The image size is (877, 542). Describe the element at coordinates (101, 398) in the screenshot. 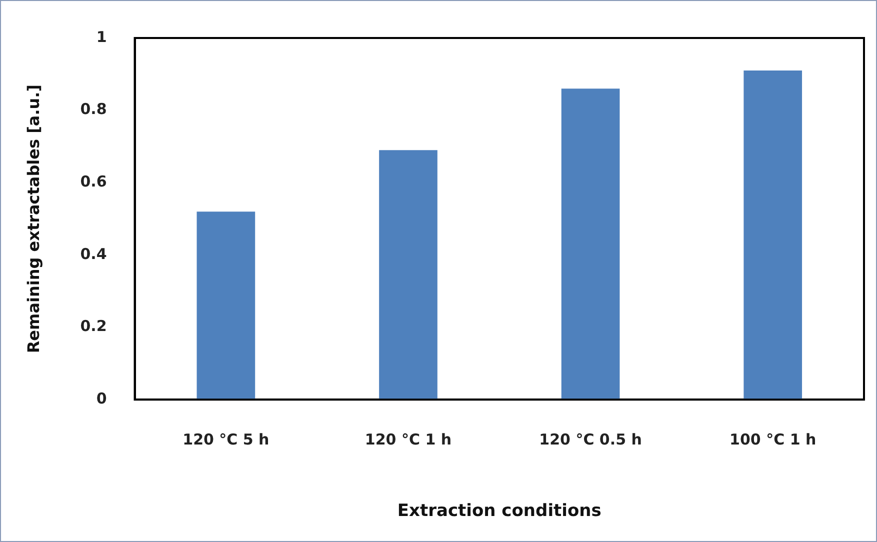

I see `y-tick-label: 0` at that location.